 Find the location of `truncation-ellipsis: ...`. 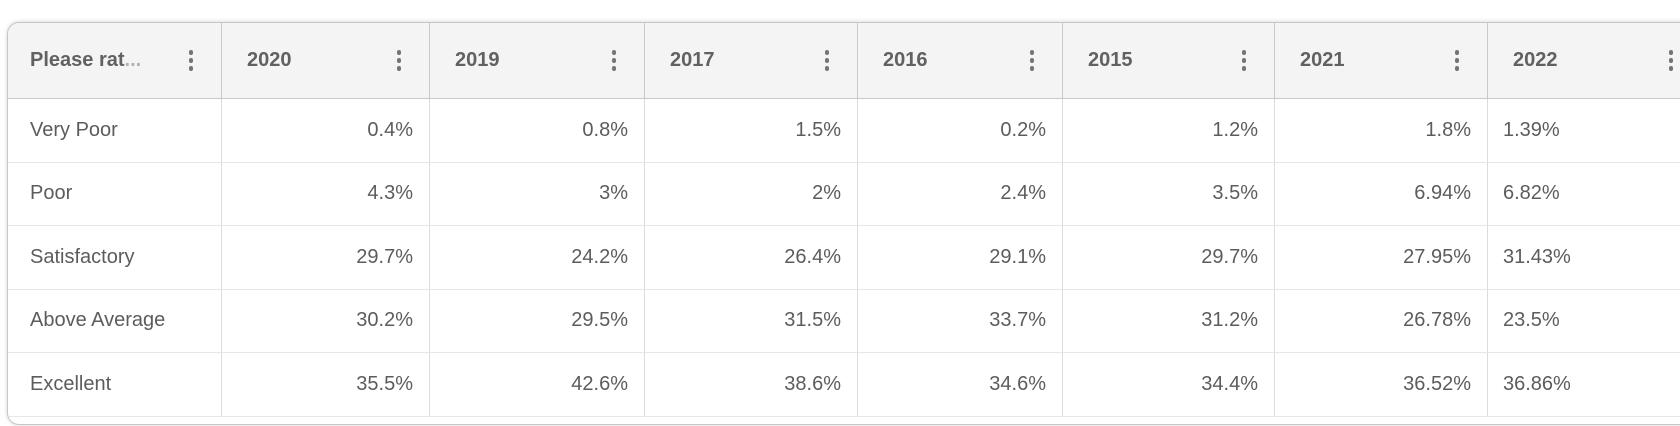

truncation-ellipsis: ... is located at coordinates (133, 60).